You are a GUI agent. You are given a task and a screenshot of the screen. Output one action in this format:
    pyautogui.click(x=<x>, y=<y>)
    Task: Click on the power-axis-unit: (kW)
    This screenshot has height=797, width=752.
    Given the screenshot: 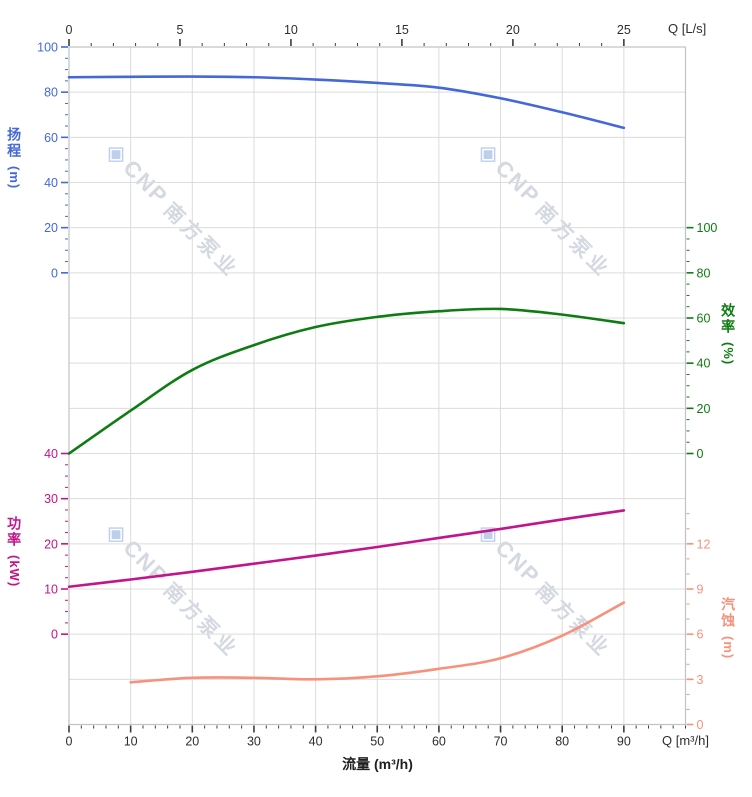 What is the action you would take?
    pyautogui.click(x=15, y=571)
    